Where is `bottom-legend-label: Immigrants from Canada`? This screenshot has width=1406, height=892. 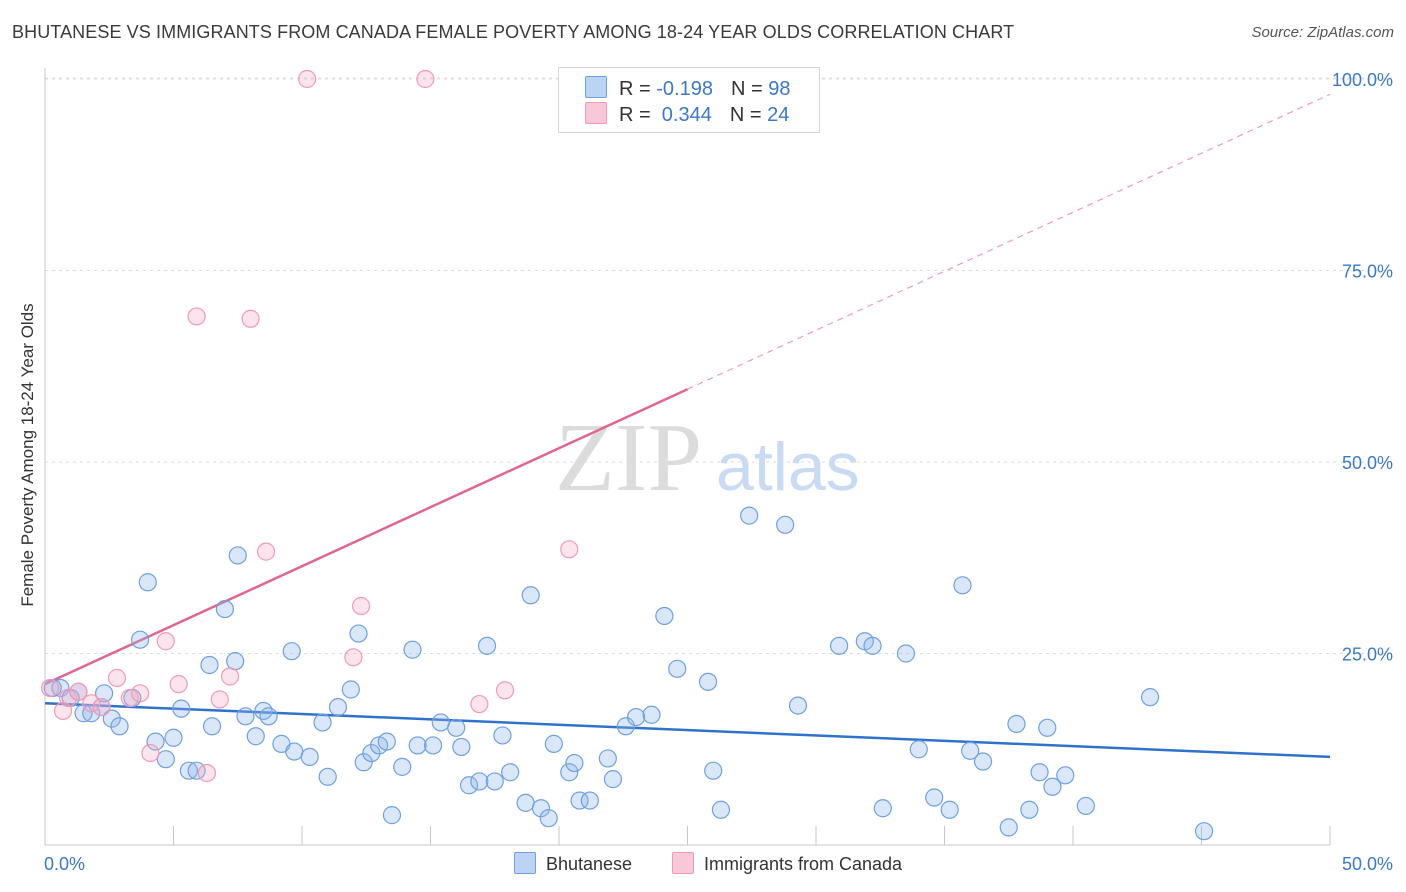
bottom-legend-label: Immigrants from Canada is located at coordinates (803, 864).